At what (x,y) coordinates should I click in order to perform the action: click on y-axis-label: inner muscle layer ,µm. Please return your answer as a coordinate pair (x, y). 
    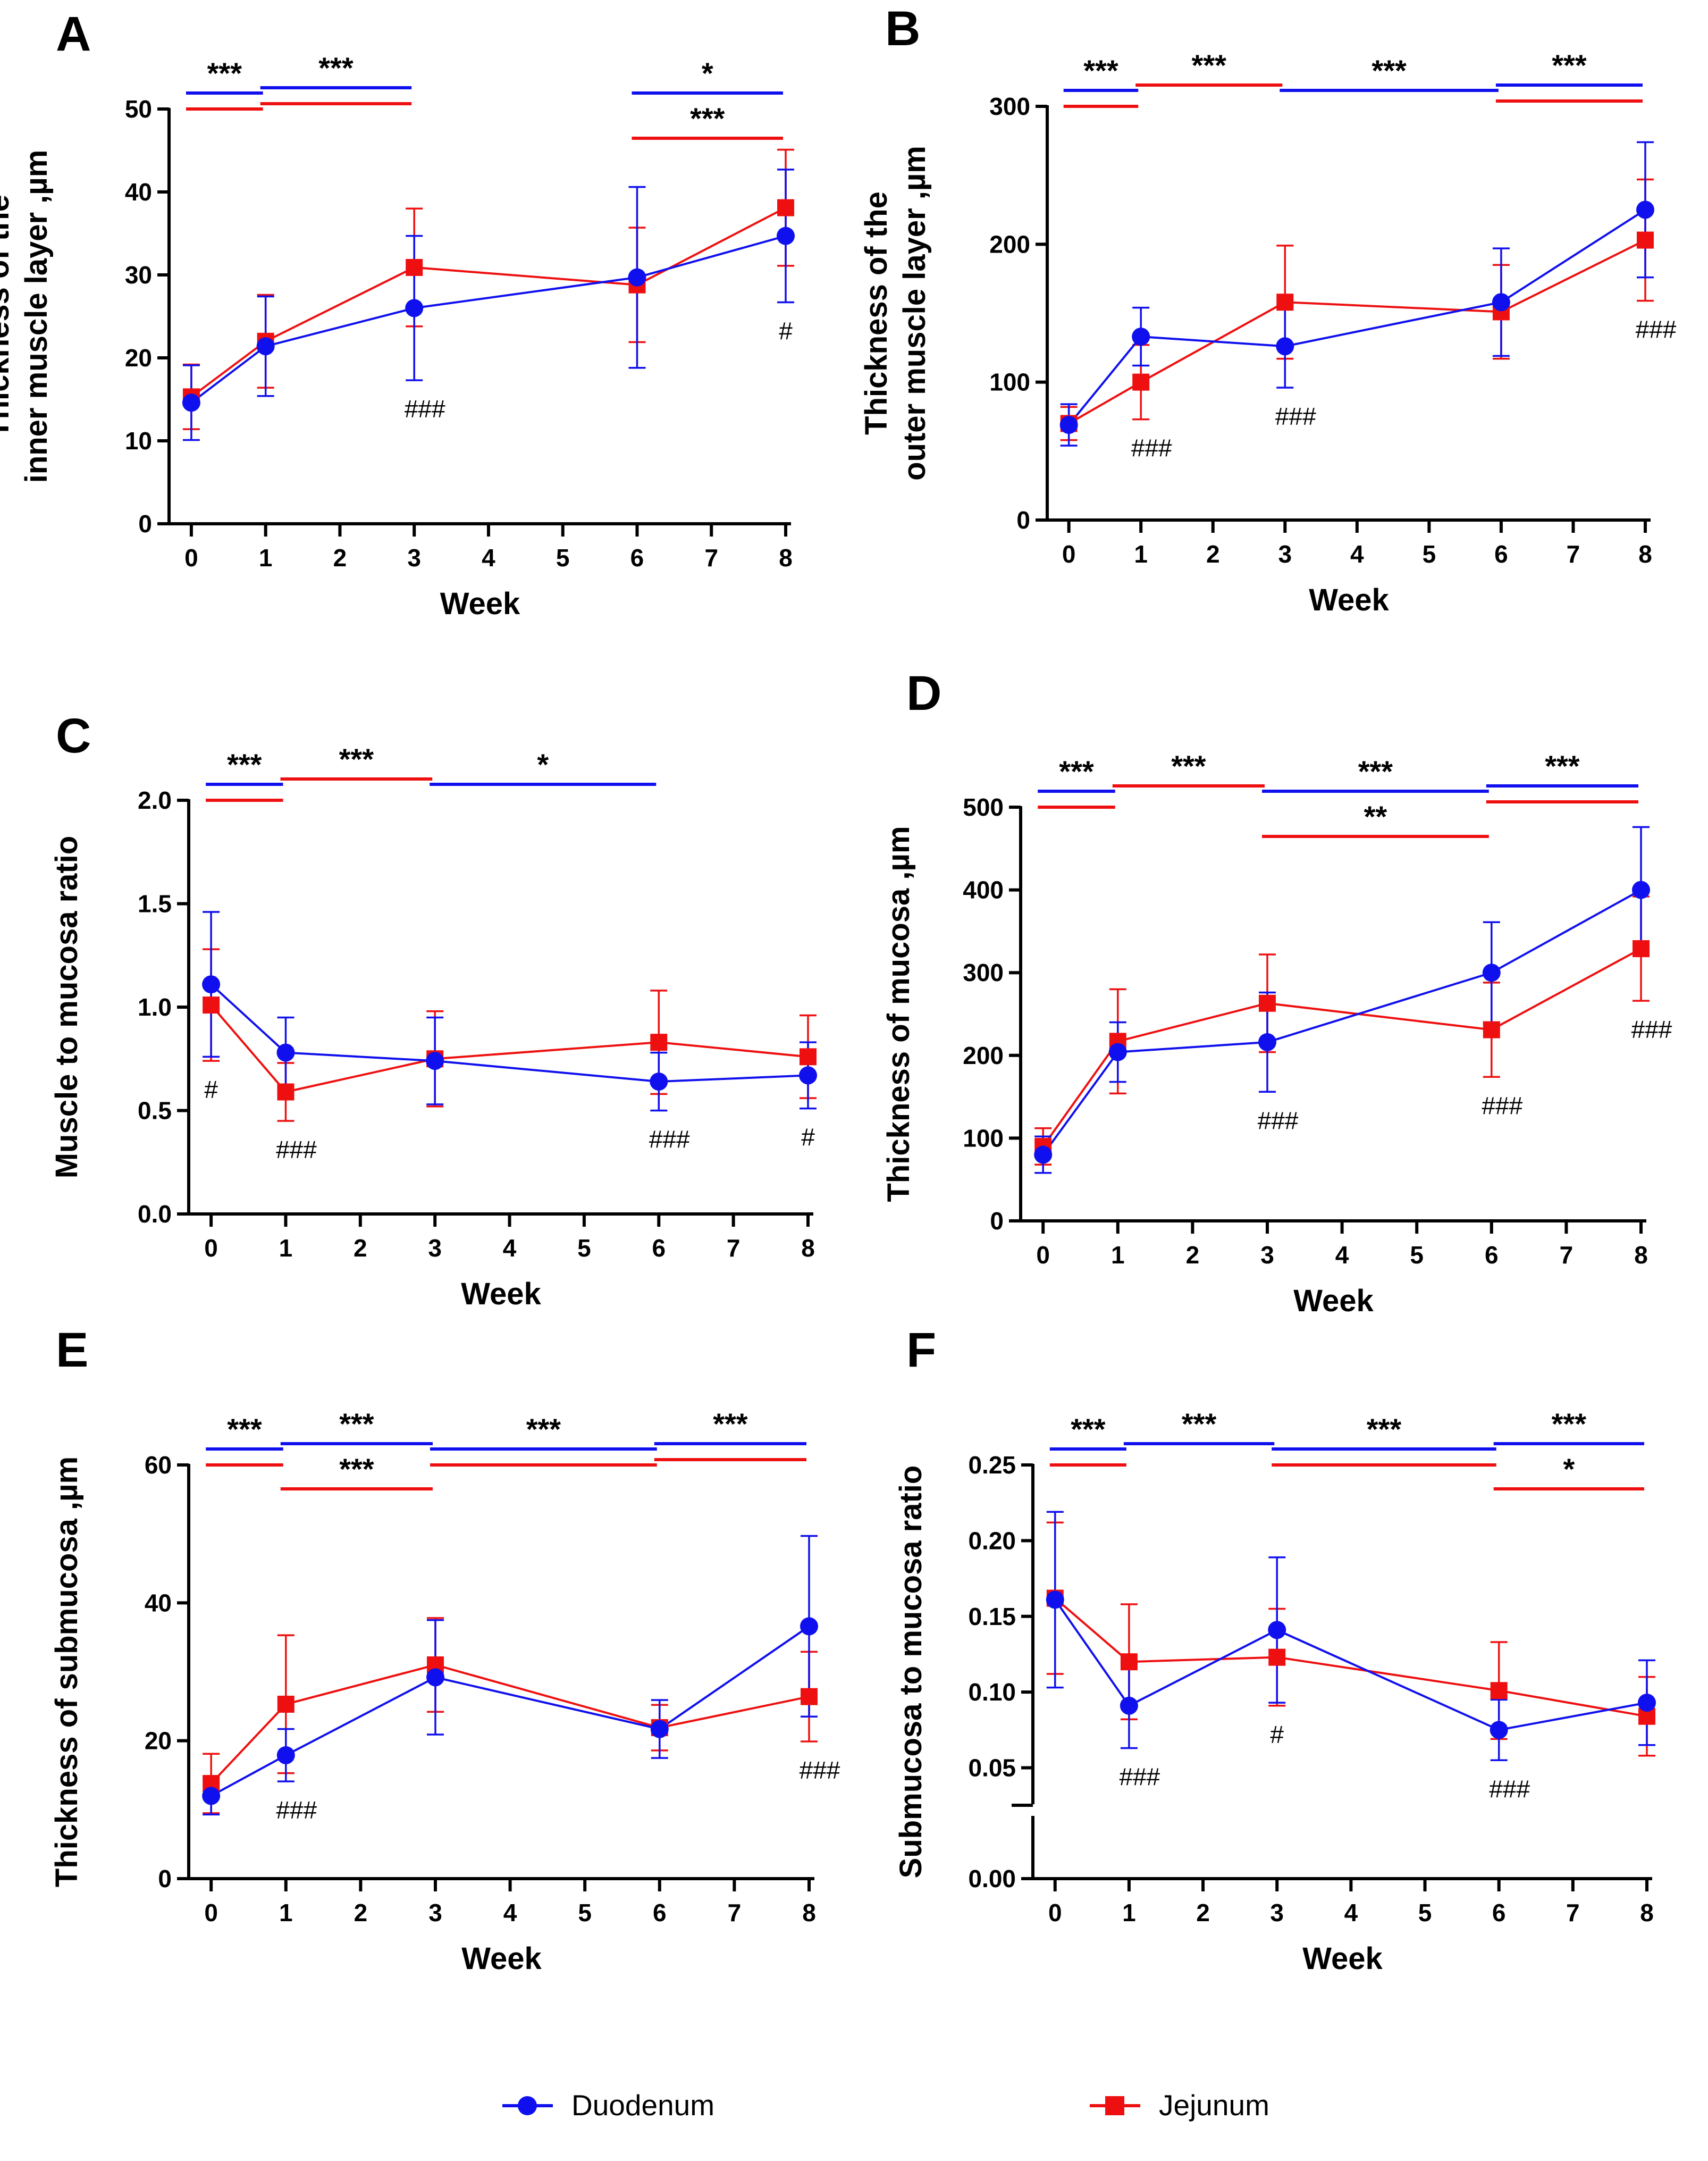
    Looking at the image, I should click on (36, 316).